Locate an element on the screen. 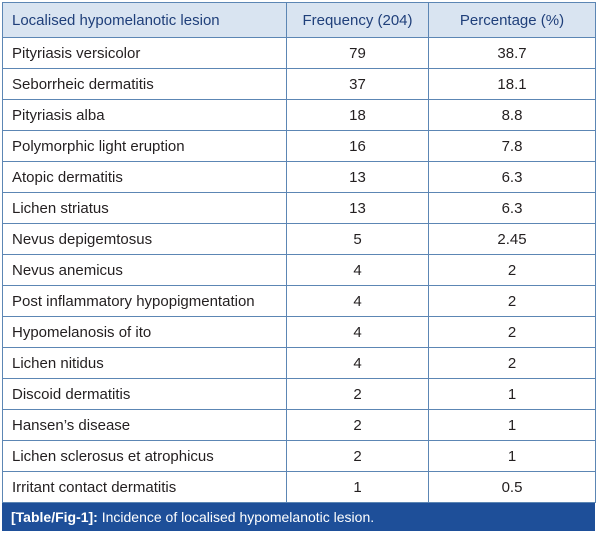 The width and height of the screenshot is (598, 533). cell-lesion: Pityriasis versicolor is located at coordinates (144, 53).